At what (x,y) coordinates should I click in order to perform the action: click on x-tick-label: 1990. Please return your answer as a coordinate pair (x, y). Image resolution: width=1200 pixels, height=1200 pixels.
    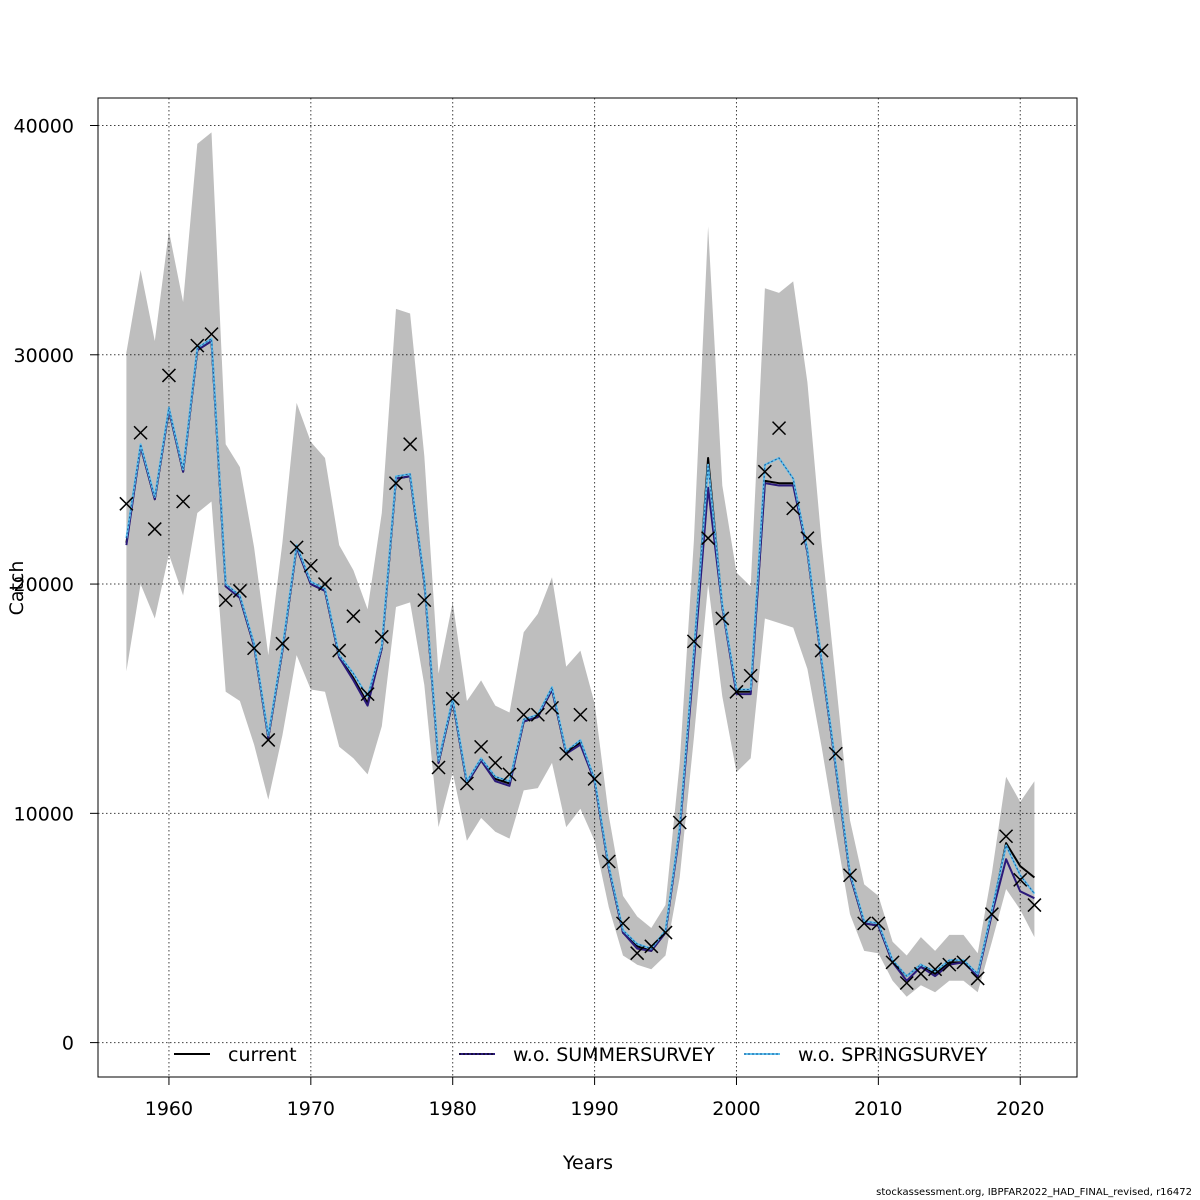
    Looking at the image, I should click on (594, 1109).